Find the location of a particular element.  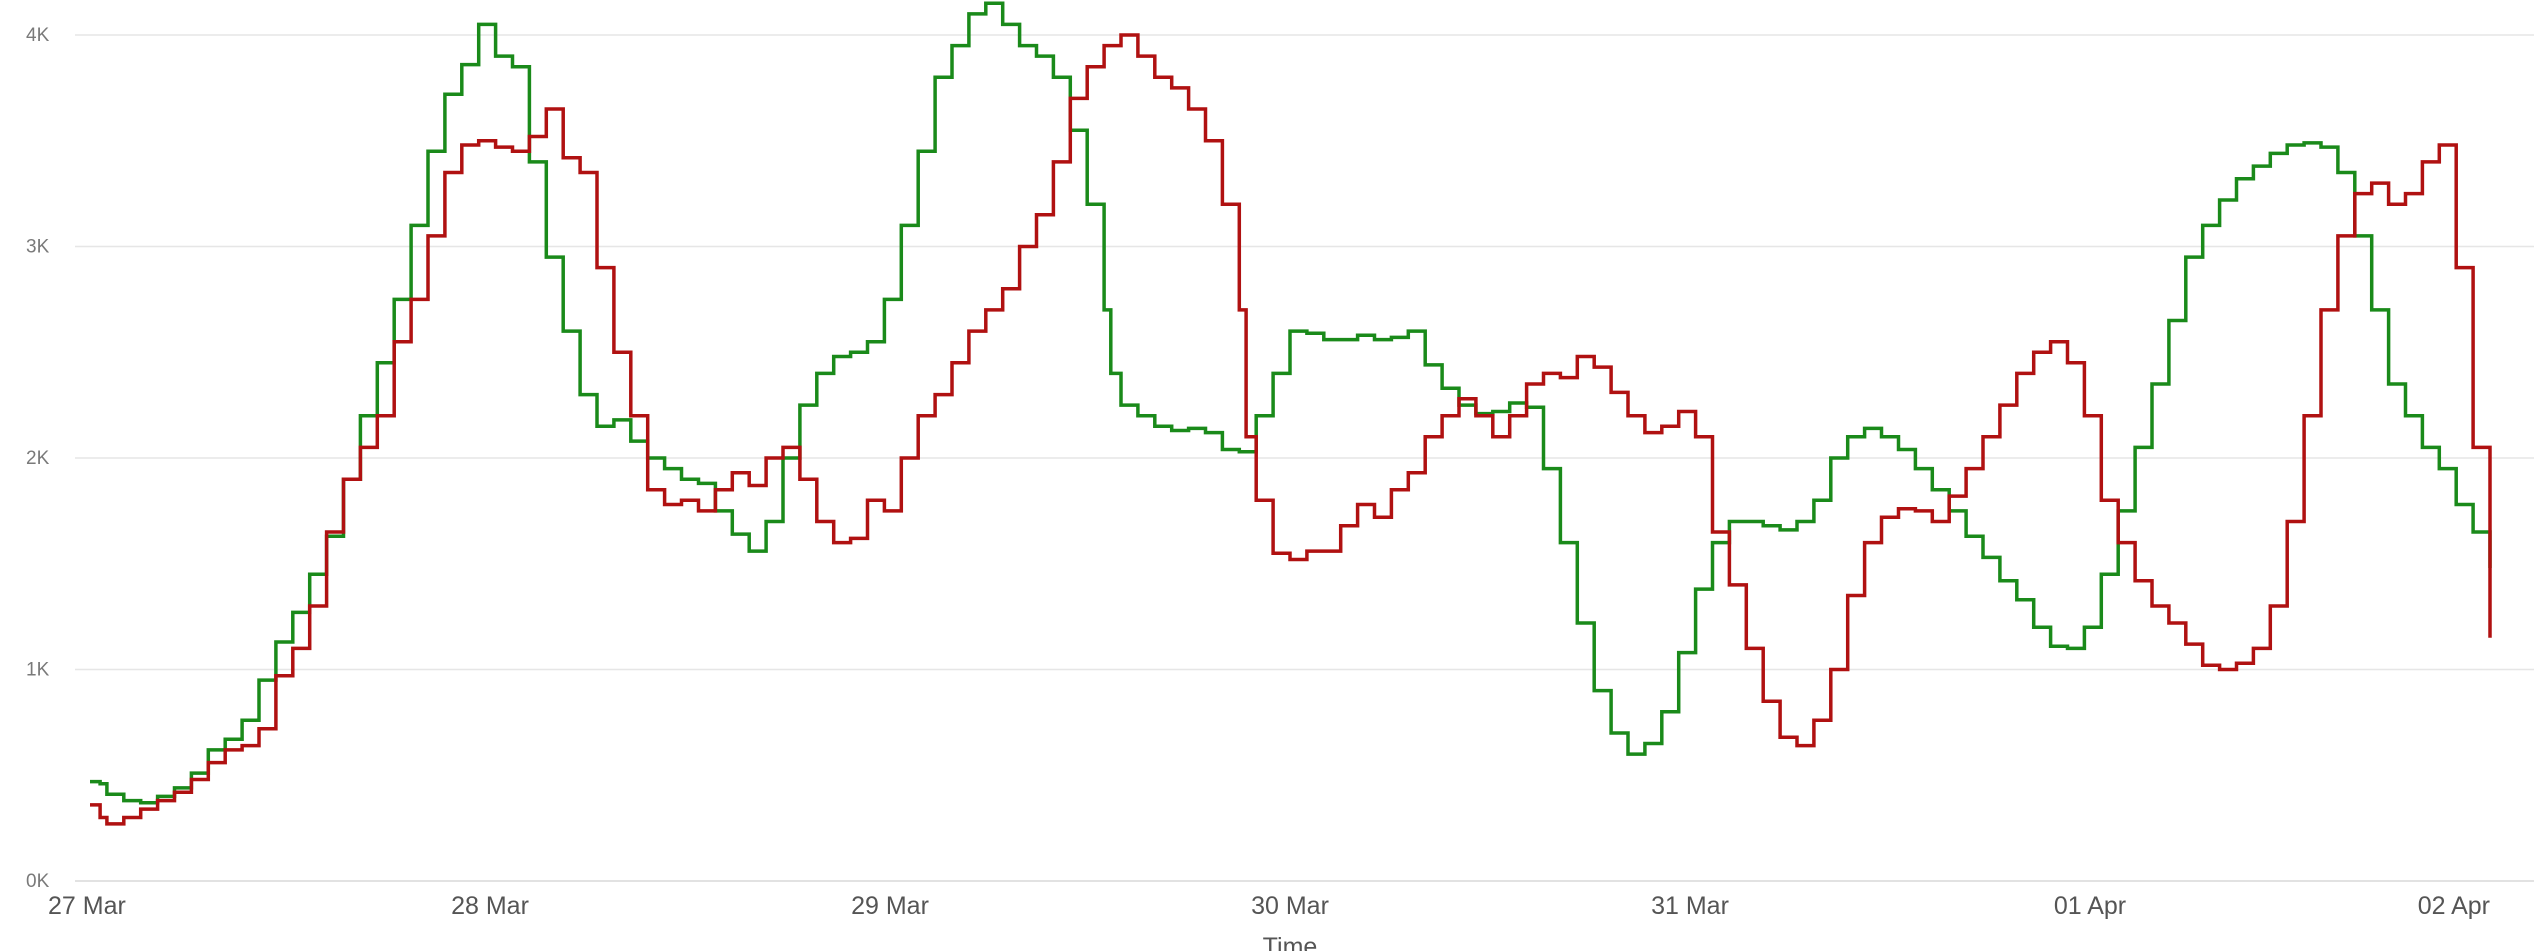

y-tick-label: 3K is located at coordinates (38, 247).